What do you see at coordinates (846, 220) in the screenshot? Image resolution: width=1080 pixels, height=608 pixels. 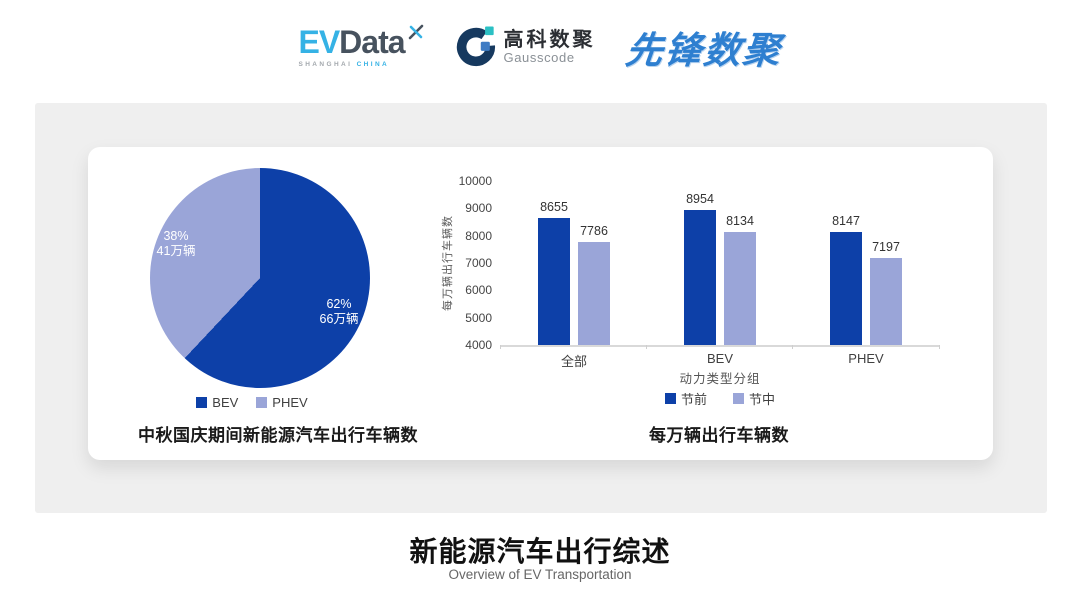 I see `bar-value-s0-c2: 8147` at bounding box center [846, 220].